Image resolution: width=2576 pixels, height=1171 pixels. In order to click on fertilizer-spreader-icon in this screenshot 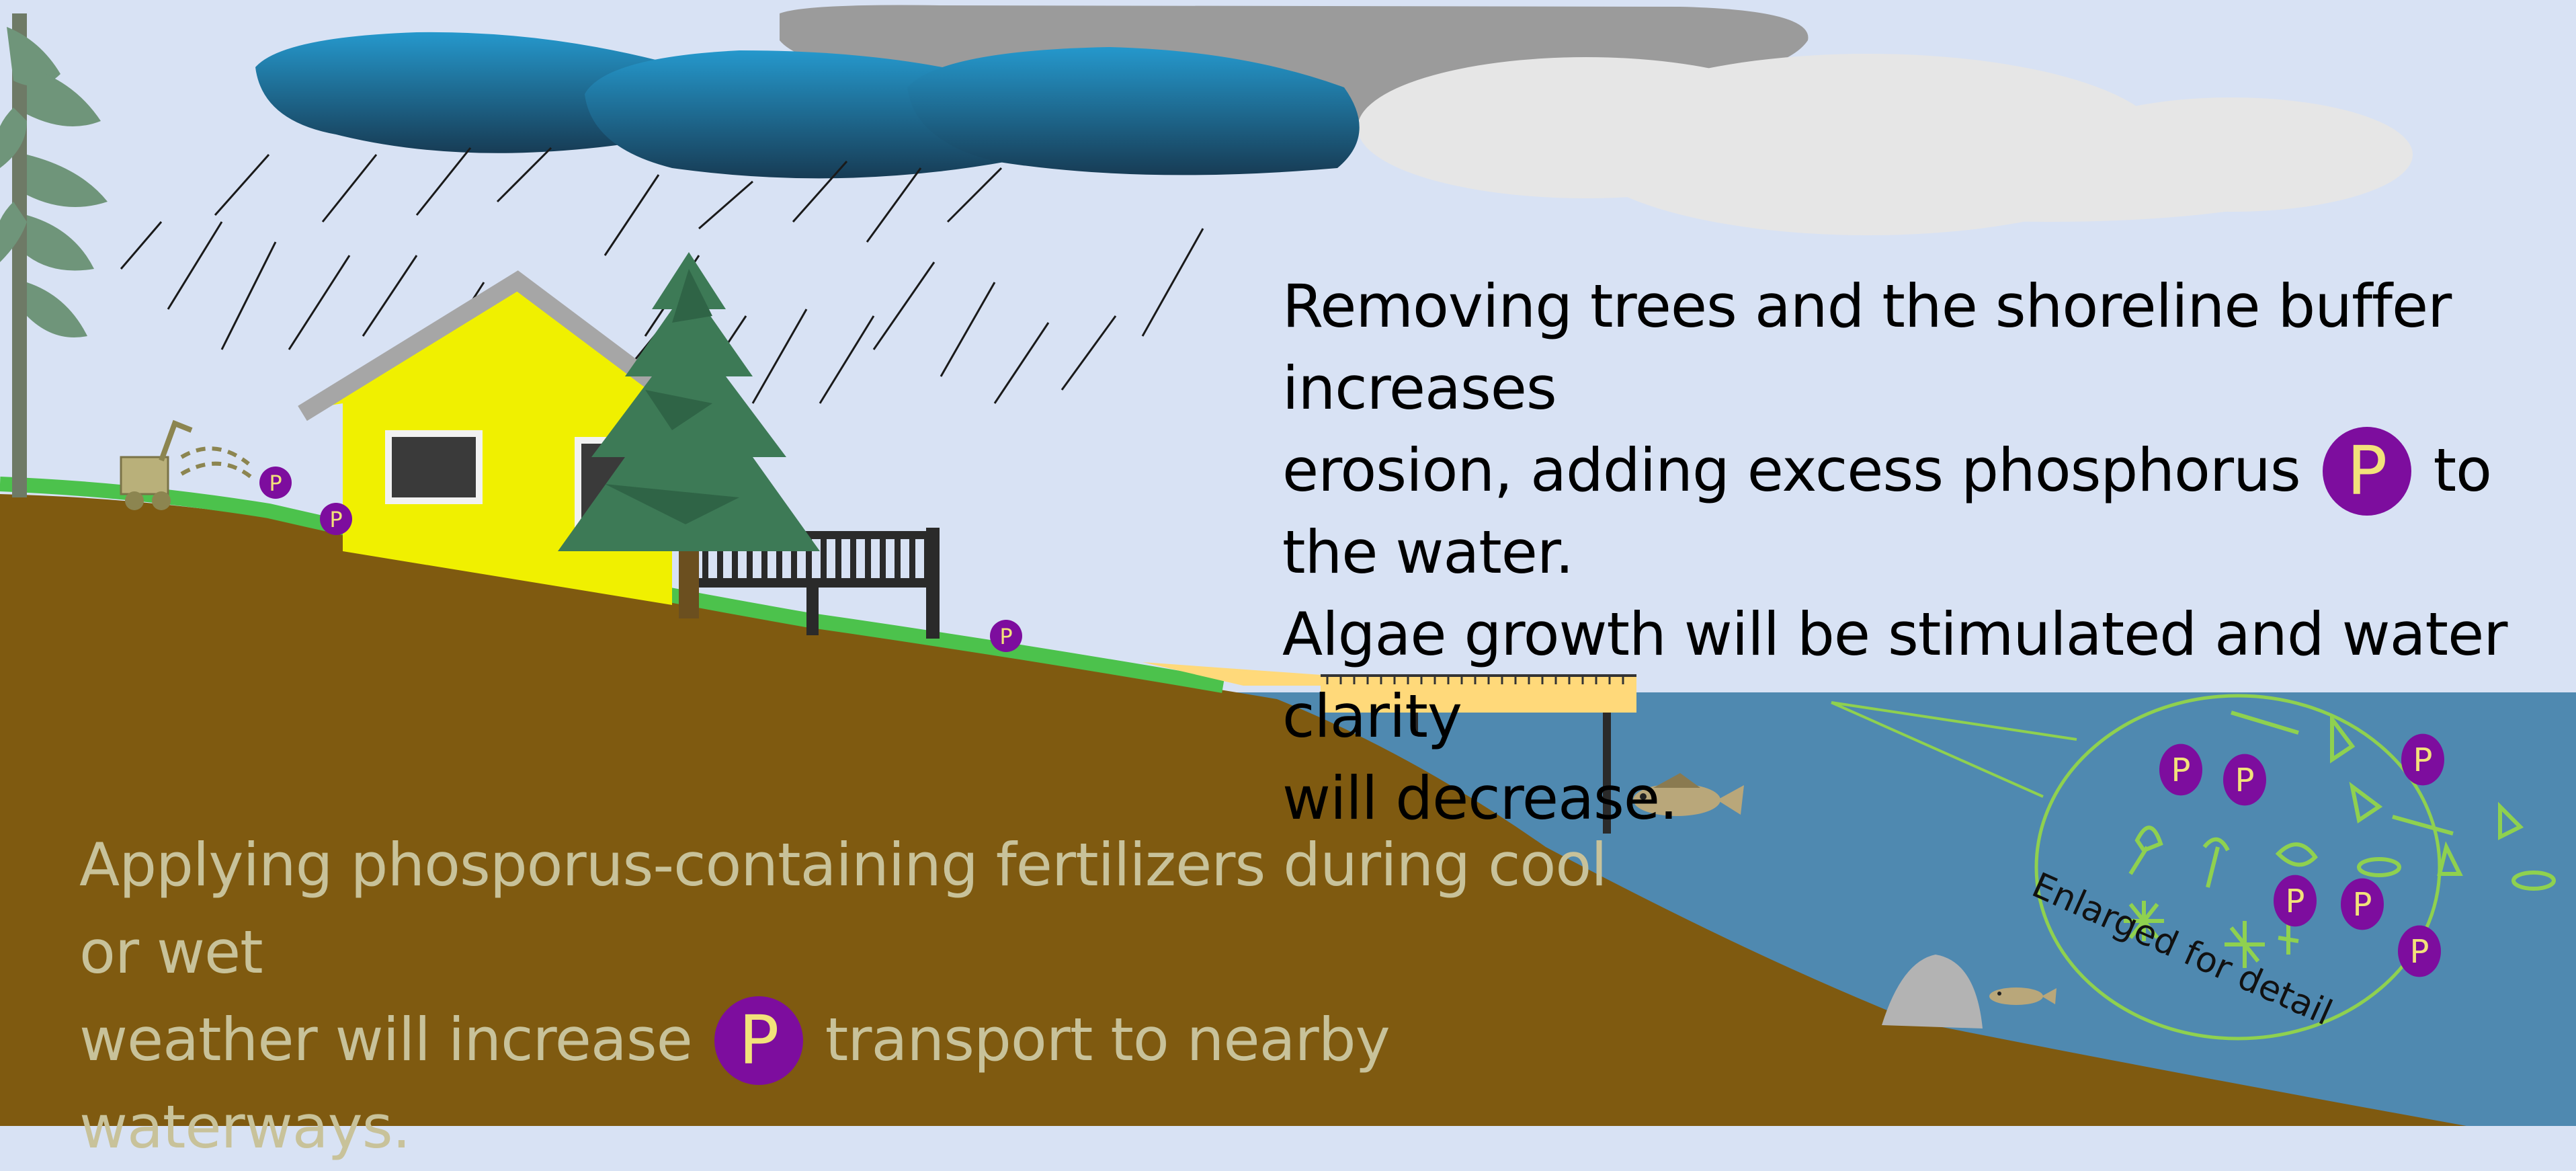, I will do `click(189, 465)`.